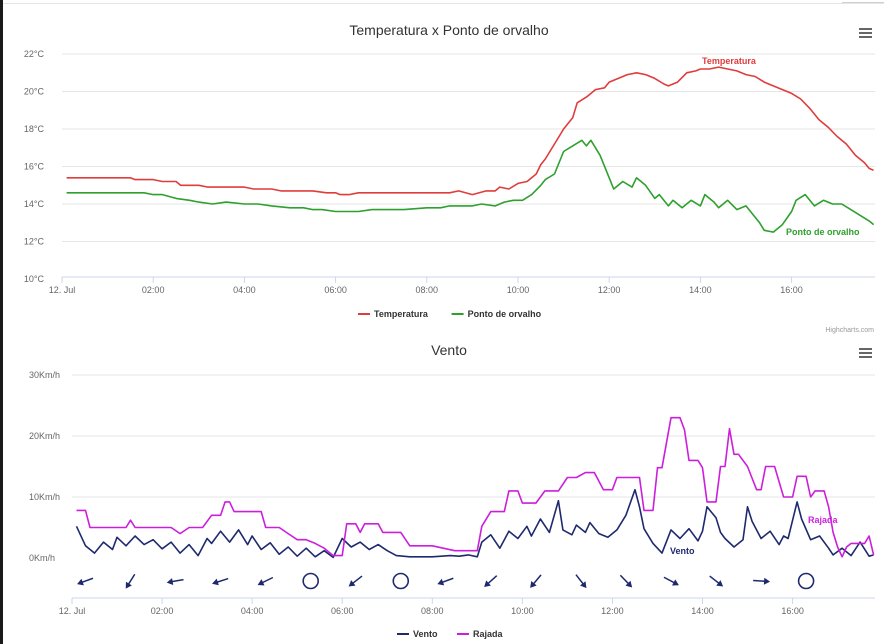  Describe the element at coordinates (865, 353) in the screenshot. I see `wind-chart-menu-icon` at that location.